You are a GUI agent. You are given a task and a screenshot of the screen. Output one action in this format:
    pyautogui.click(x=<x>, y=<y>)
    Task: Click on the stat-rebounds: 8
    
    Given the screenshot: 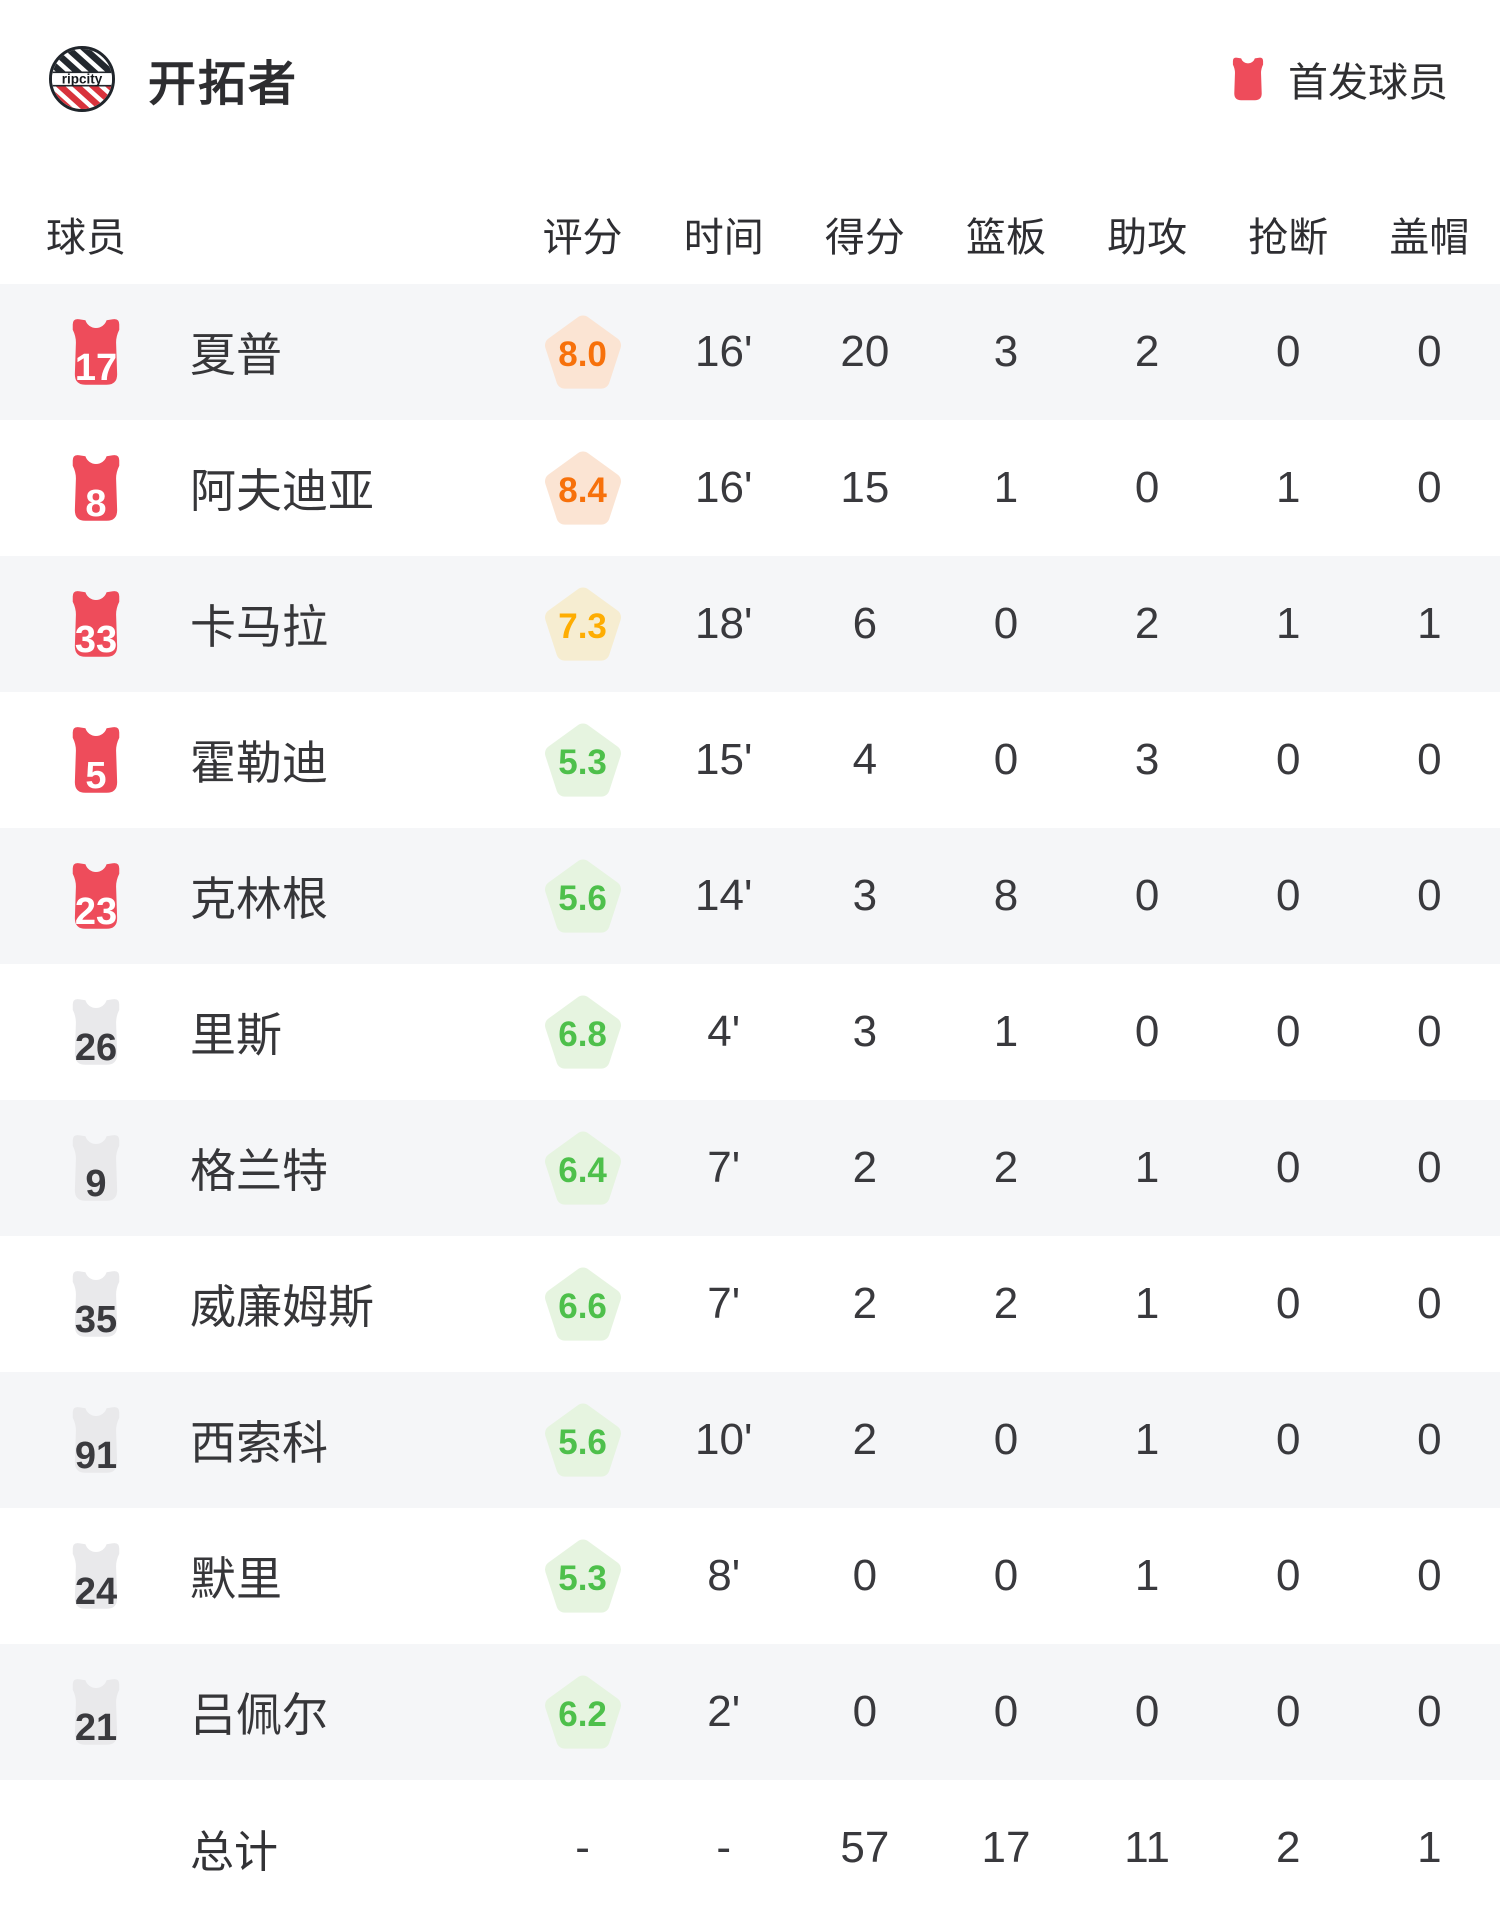 What is the action you would take?
    pyautogui.click(x=1006, y=895)
    